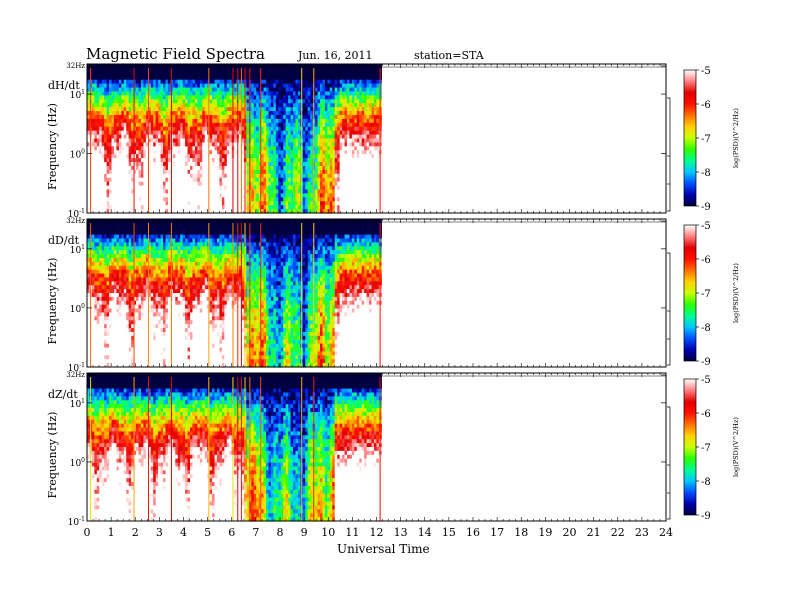 Image resolution: width=792 pixels, height=612 pixels. I want to click on colorbar-label: log(PSD)(V^2/Hz), so click(736, 138).